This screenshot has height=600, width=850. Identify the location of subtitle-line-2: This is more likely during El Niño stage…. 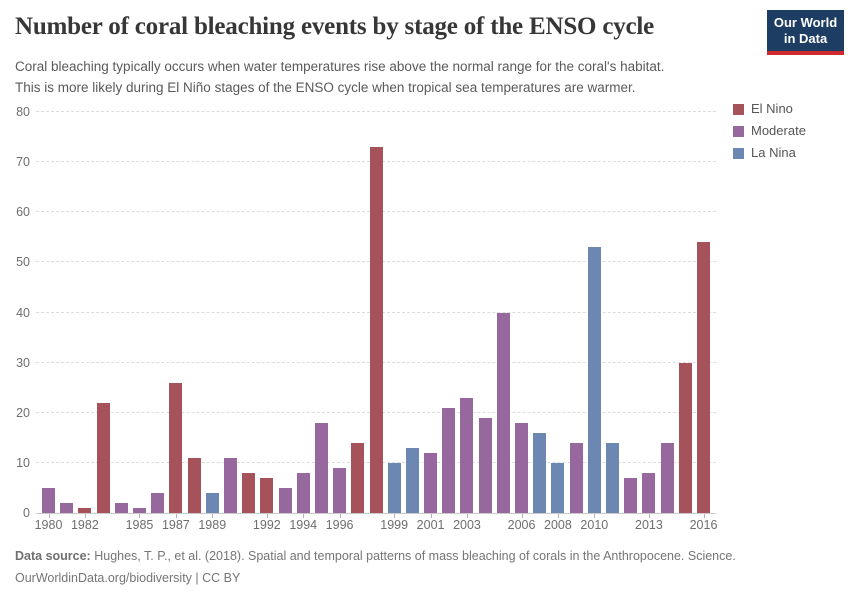
(325, 87).